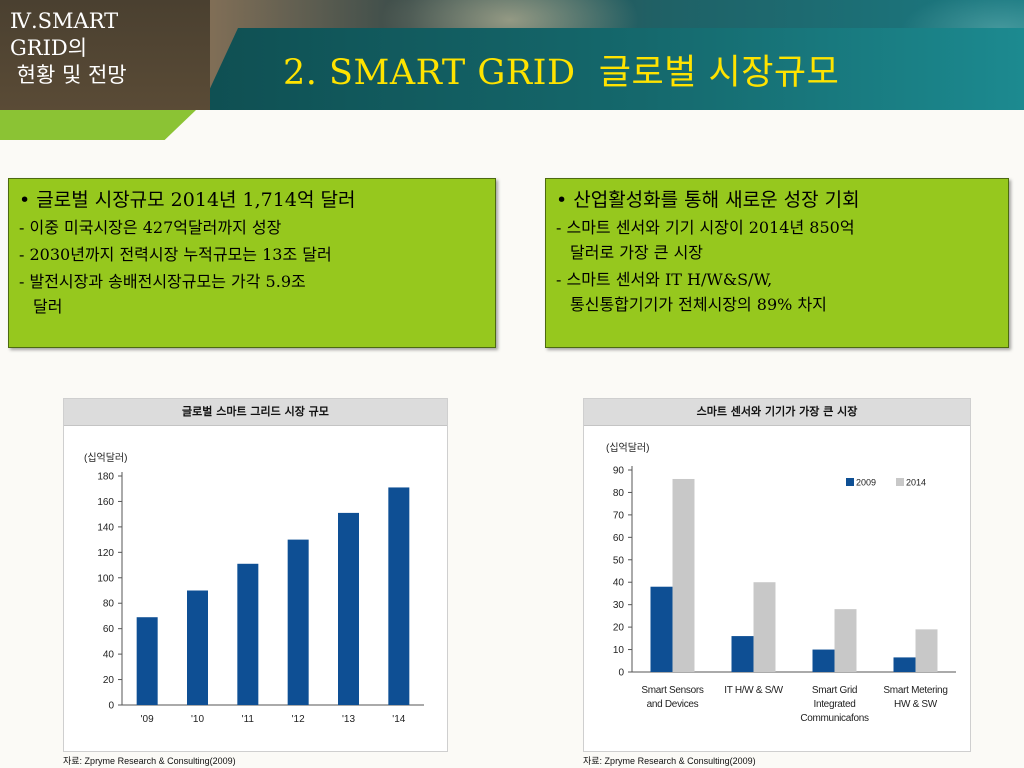  Describe the element at coordinates (105, 553) in the screenshot. I see `y-tick-label: 120` at that location.